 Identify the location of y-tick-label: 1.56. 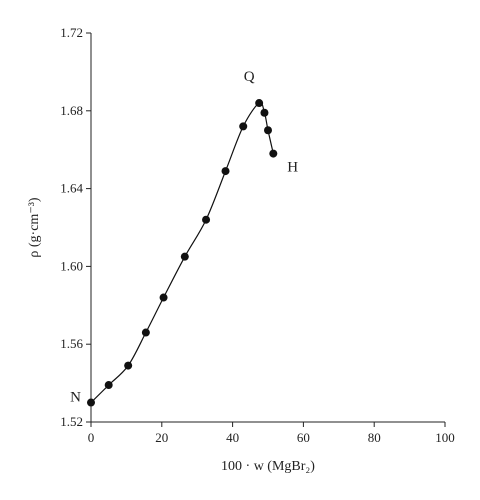
(71, 343).